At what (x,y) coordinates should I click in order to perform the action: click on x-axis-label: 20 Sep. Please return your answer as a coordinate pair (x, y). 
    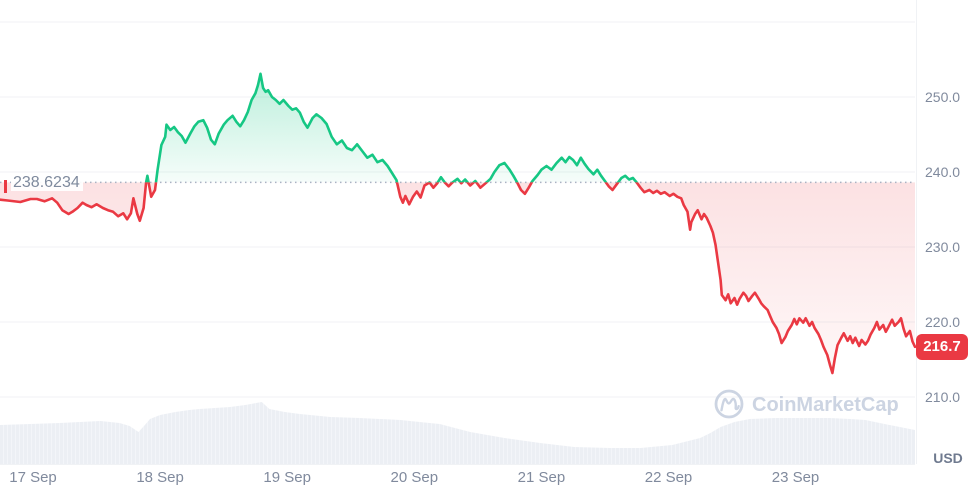
    Looking at the image, I should click on (414, 477).